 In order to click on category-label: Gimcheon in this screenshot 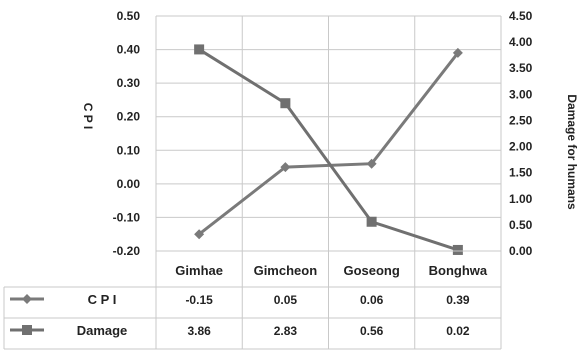, I will do `click(286, 270)`.